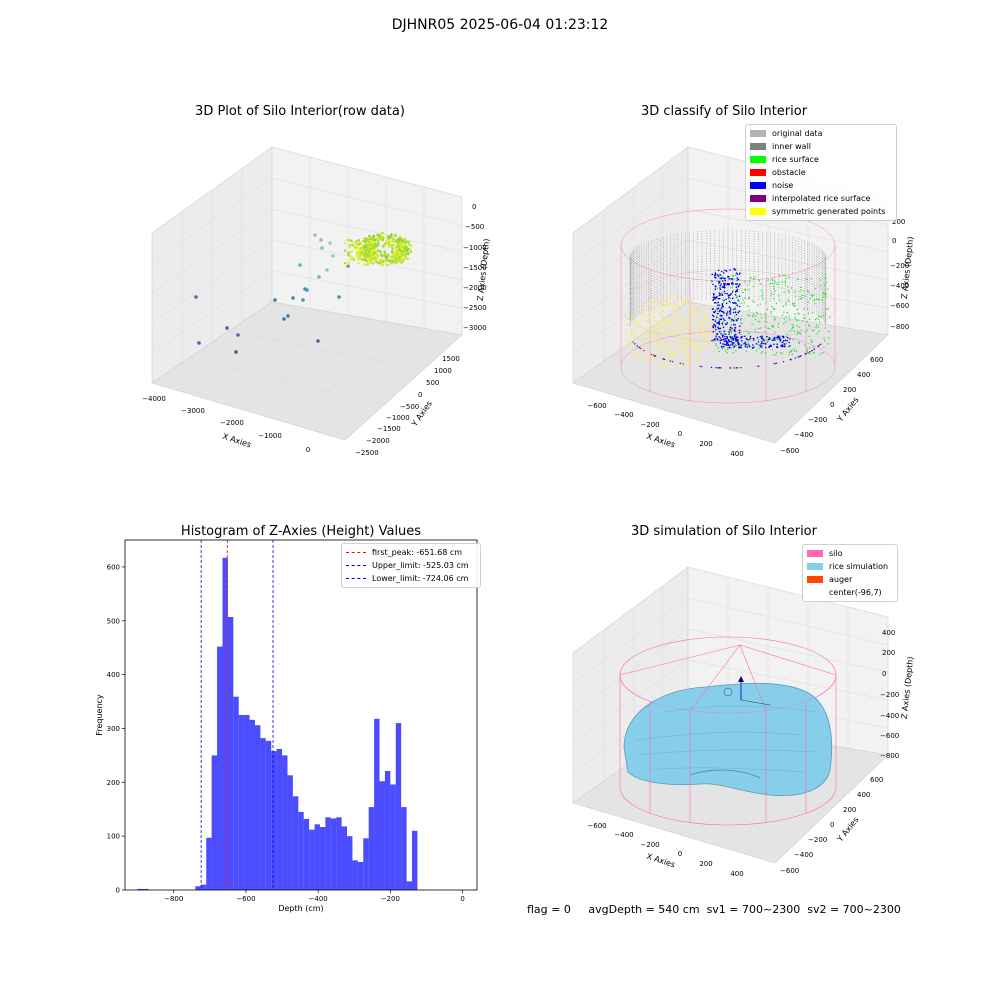  Describe the element at coordinates (863, 795) in the screenshot. I see `simulation-y-tick: 400` at that location.